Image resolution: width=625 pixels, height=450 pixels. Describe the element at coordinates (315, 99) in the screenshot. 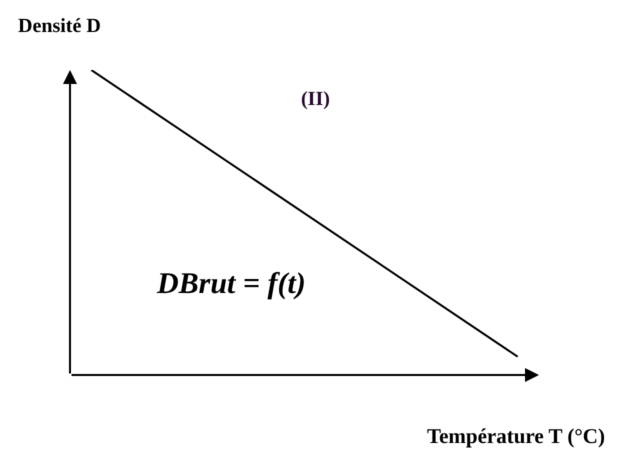

I see `annotation: (II)` at that location.